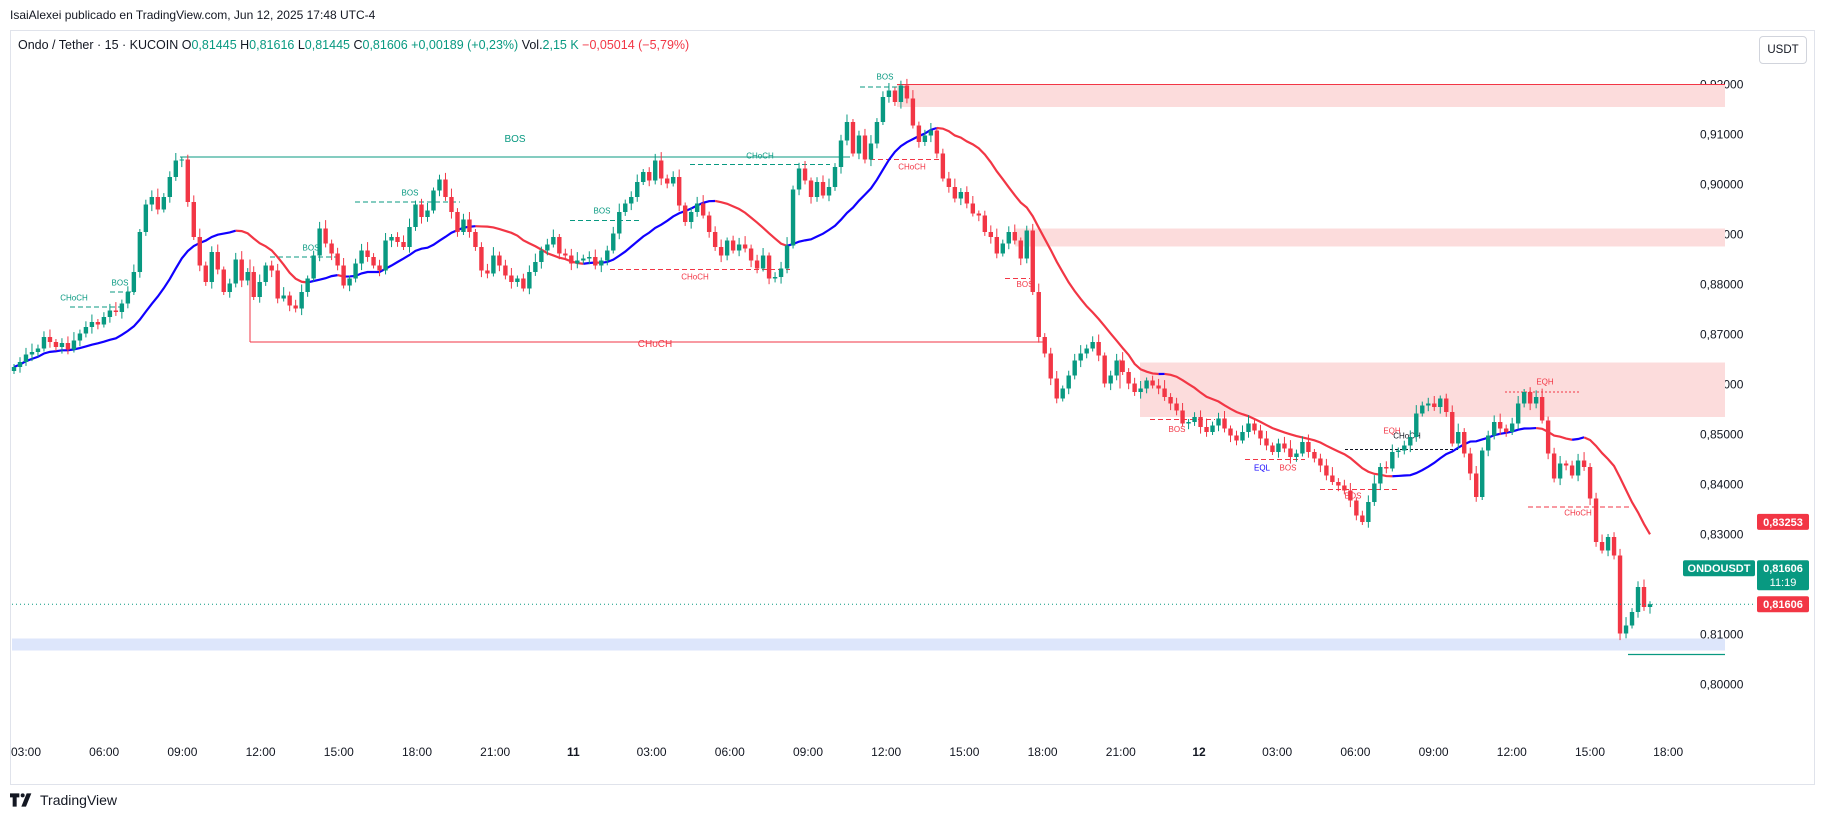 This screenshot has height=820, width=1825. What do you see at coordinates (1783, 583) in the screenshot?
I see `countdown-label: 11:19` at bounding box center [1783, 583].